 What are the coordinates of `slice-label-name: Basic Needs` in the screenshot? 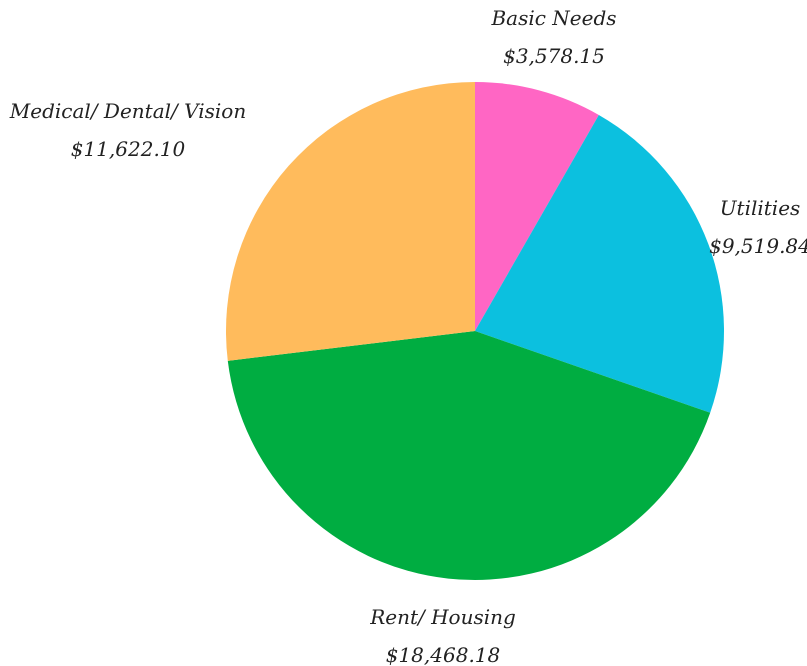 It's located at (553, 18).